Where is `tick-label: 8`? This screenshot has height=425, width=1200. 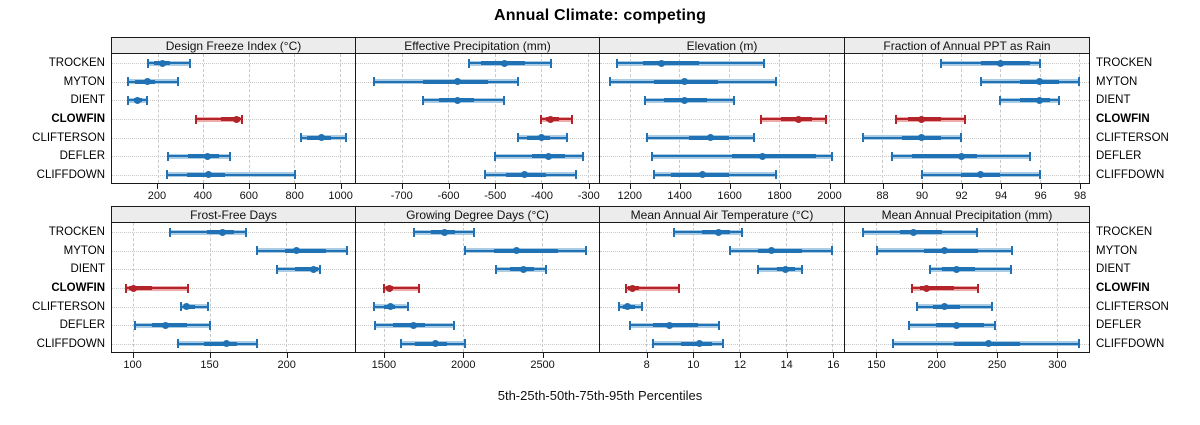 tick-label: 8 is located at coordinates (646, 365).